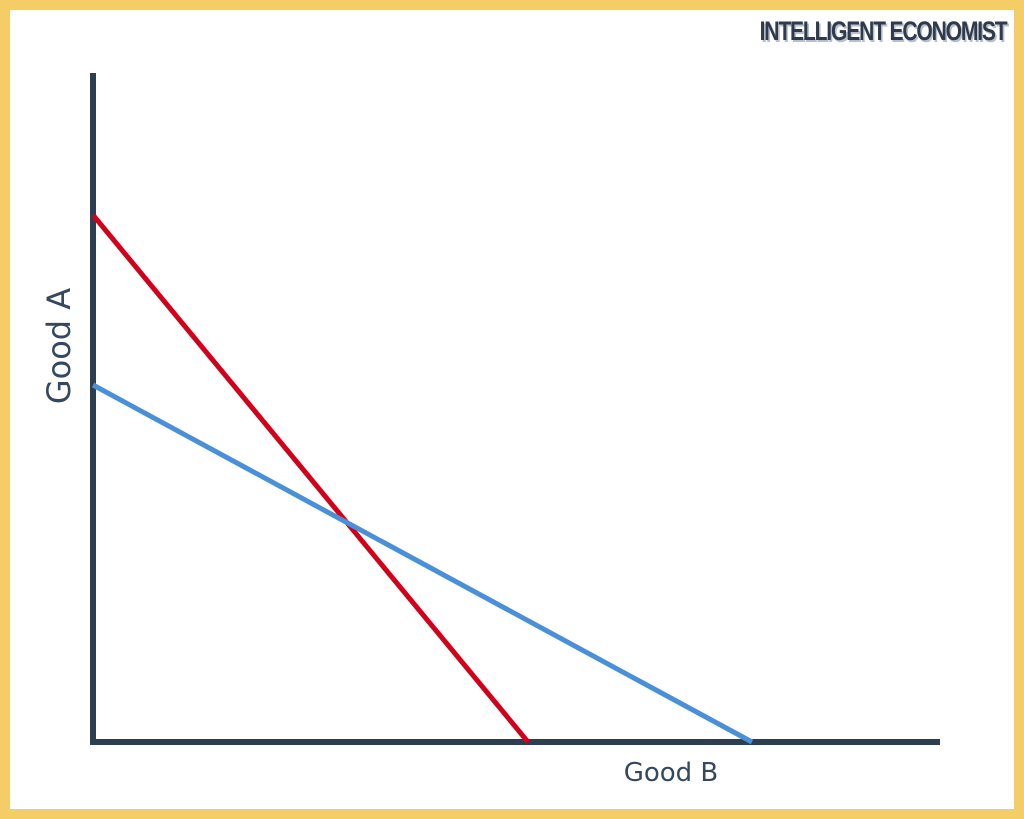 The width and height of the screenshot is (1024, 819). Describe the element at coordinates (59, 346) in the screenshot. I see `y-axis-label: Good A` at that location.